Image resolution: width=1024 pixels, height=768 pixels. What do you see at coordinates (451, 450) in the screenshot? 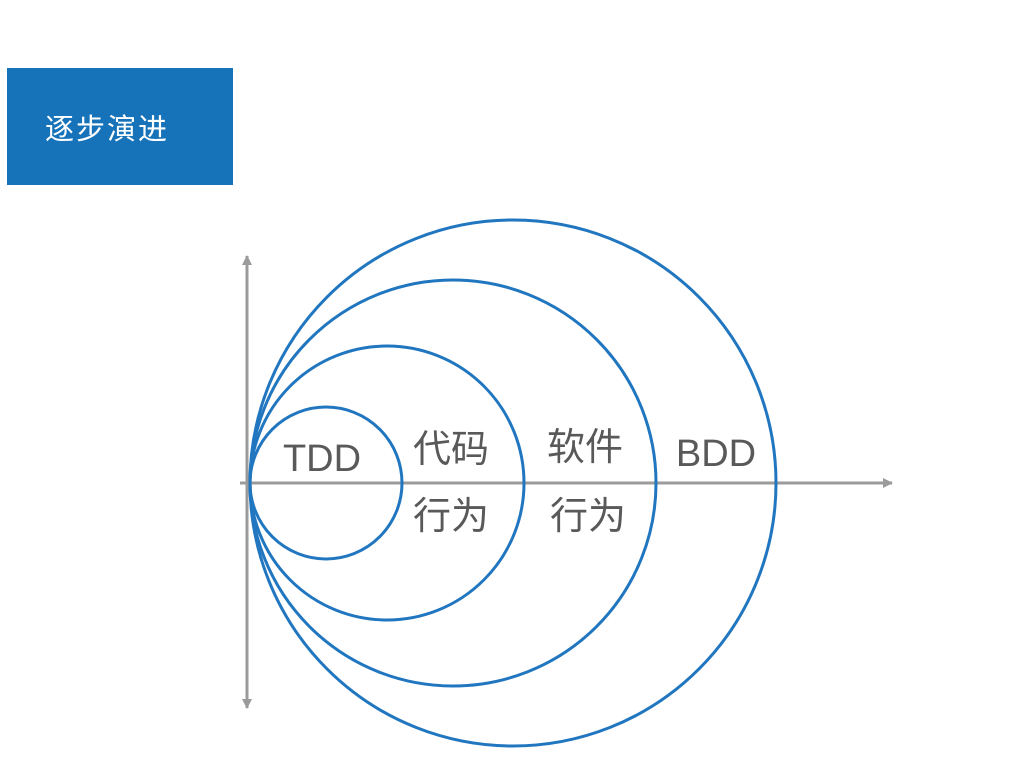
I see `label-code-behavior-line1: 代码` at bounding box center [451, 450].